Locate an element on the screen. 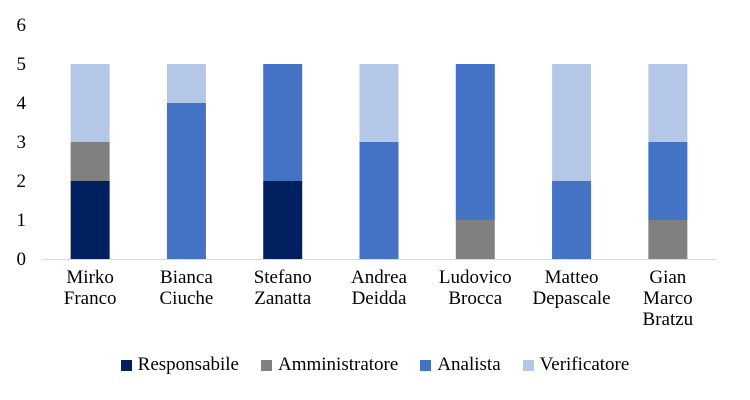  legend-item: Responsabile is located at coordinates (179, 365).